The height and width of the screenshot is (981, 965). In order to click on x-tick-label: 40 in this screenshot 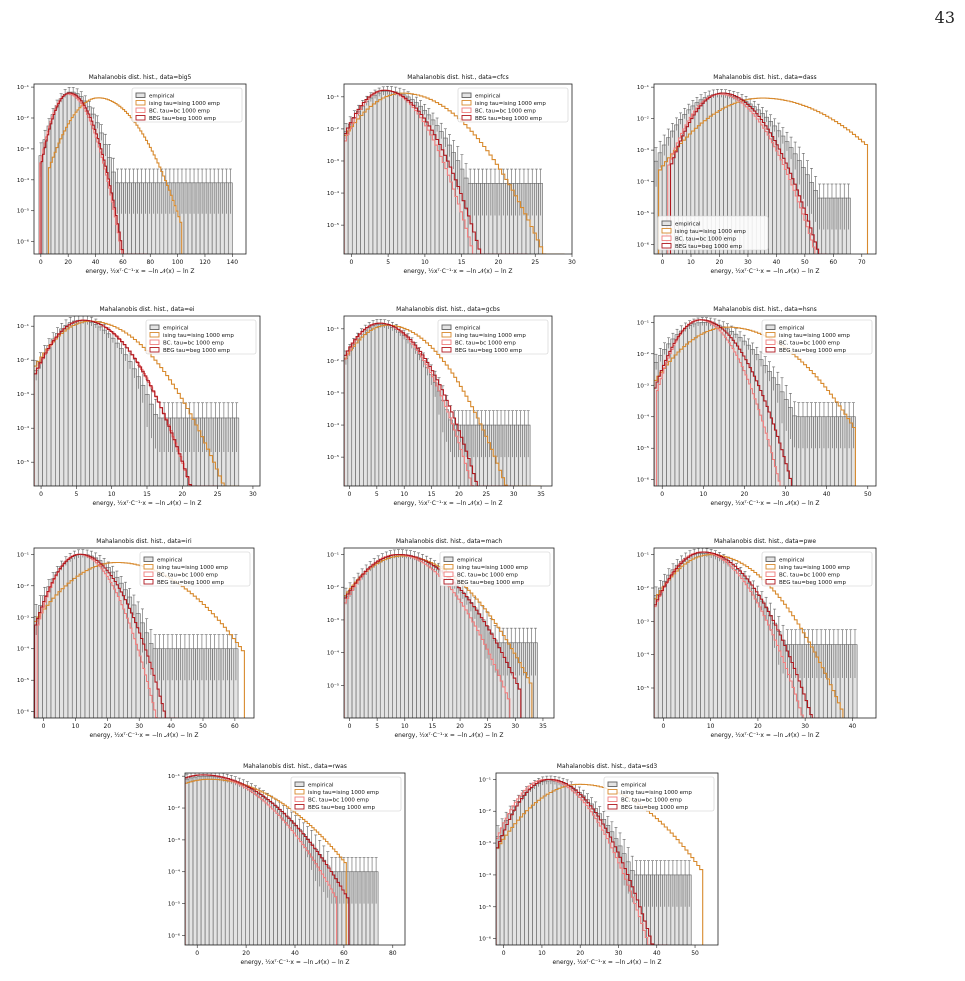, I will do `click(777, 262)`.